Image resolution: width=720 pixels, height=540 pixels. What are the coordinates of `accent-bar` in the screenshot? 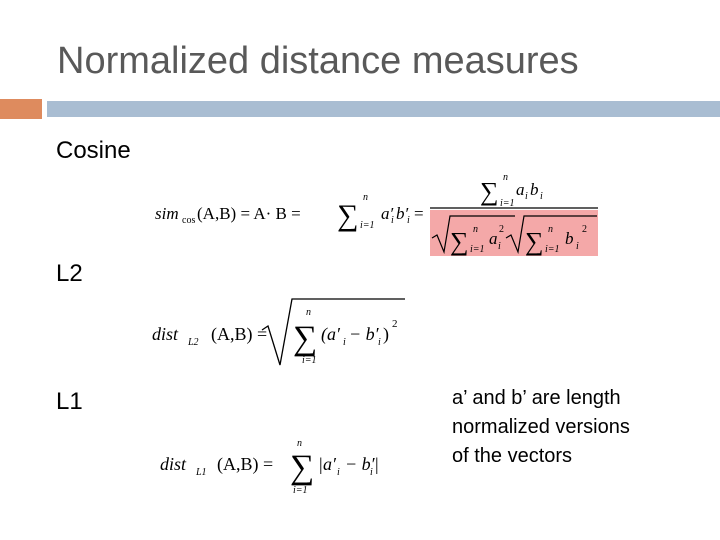 It's located at (21, 109).